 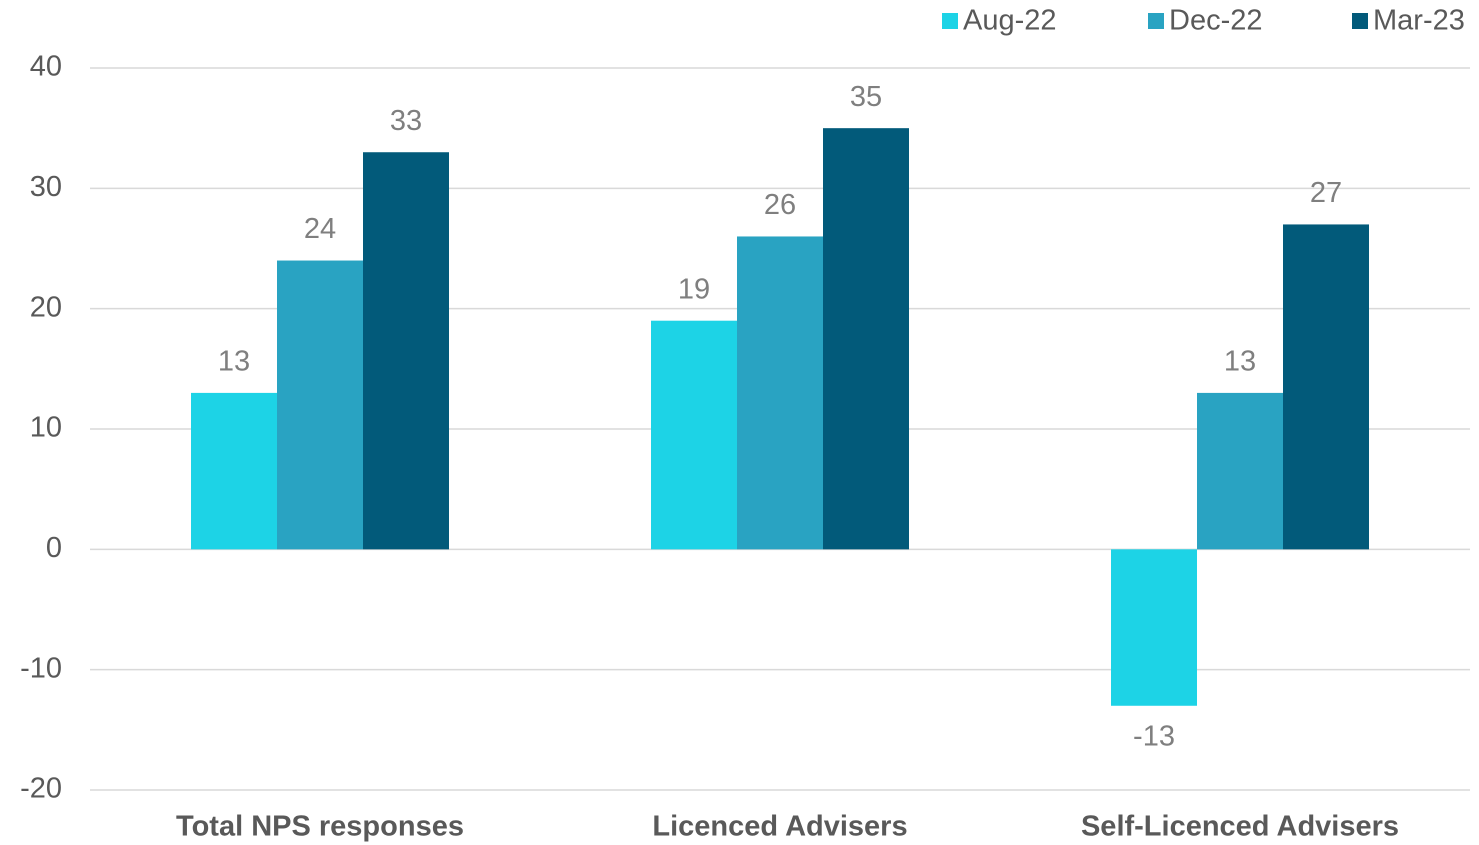 What do you see at coordinates (46, 307) in the screenshot?
I see `y-tick-label: 20` at bounding box center [46, 307].